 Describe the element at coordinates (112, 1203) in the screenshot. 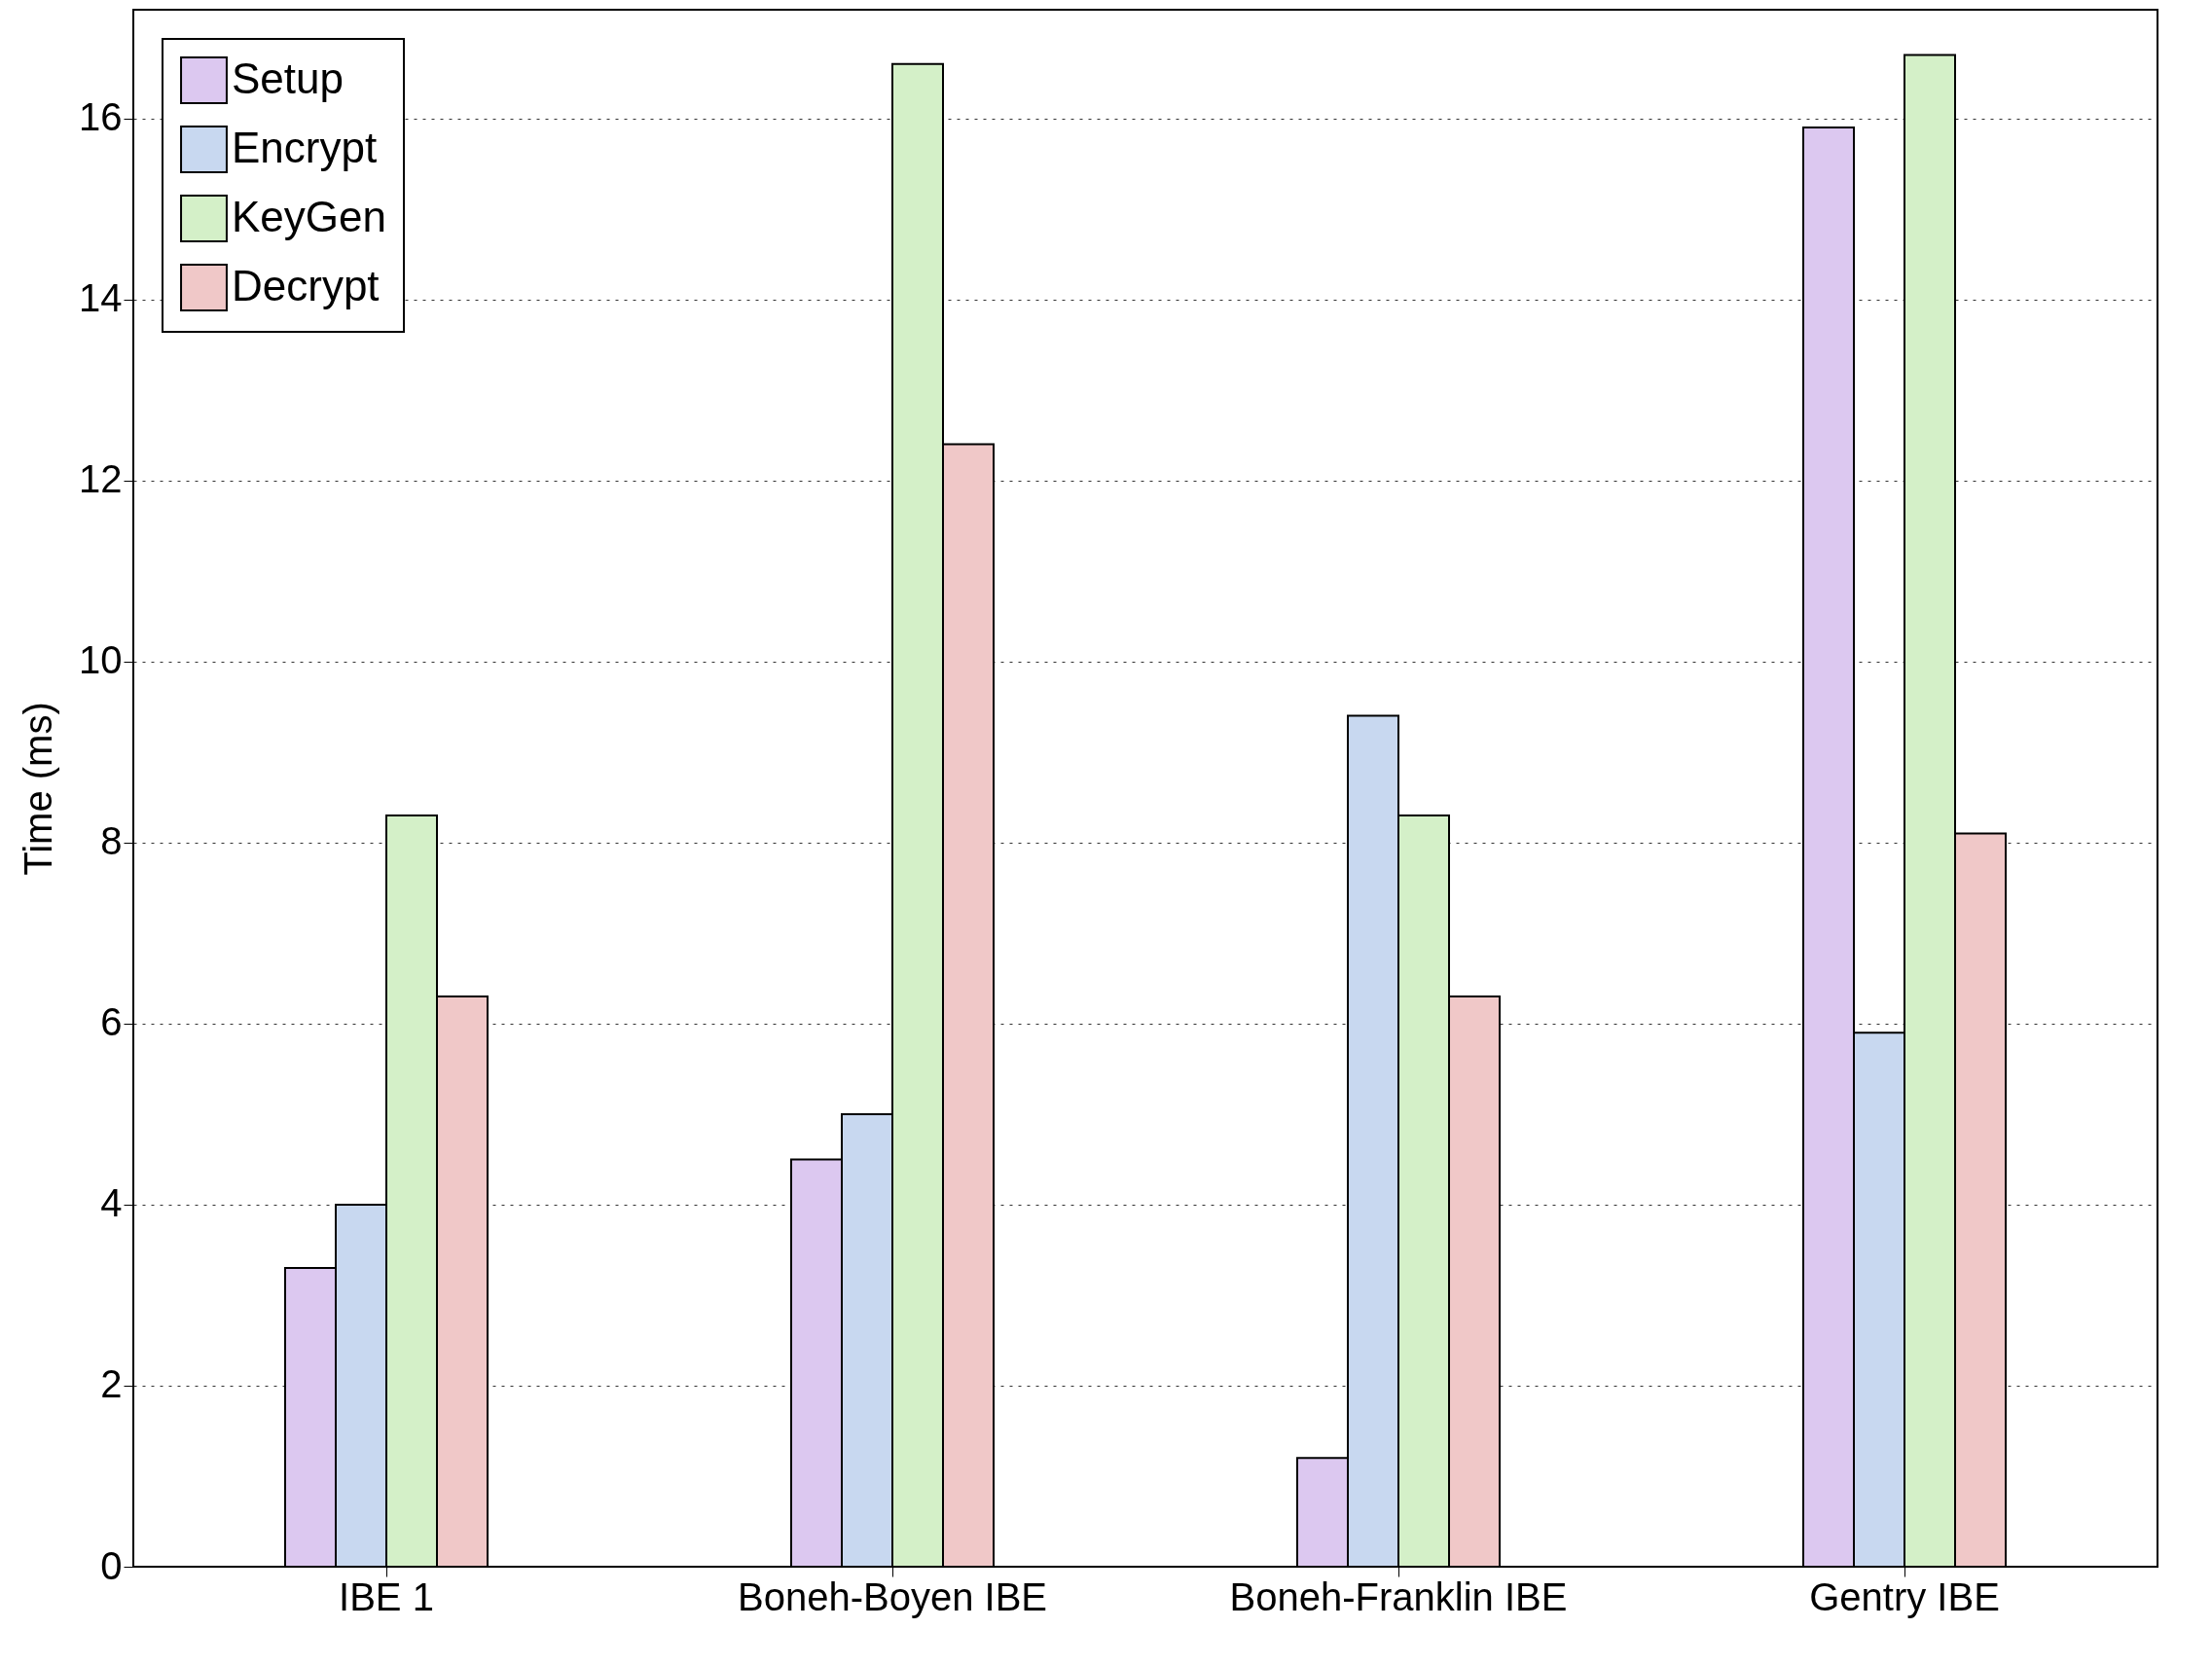

I see `y-tick-label: 4` at that location.